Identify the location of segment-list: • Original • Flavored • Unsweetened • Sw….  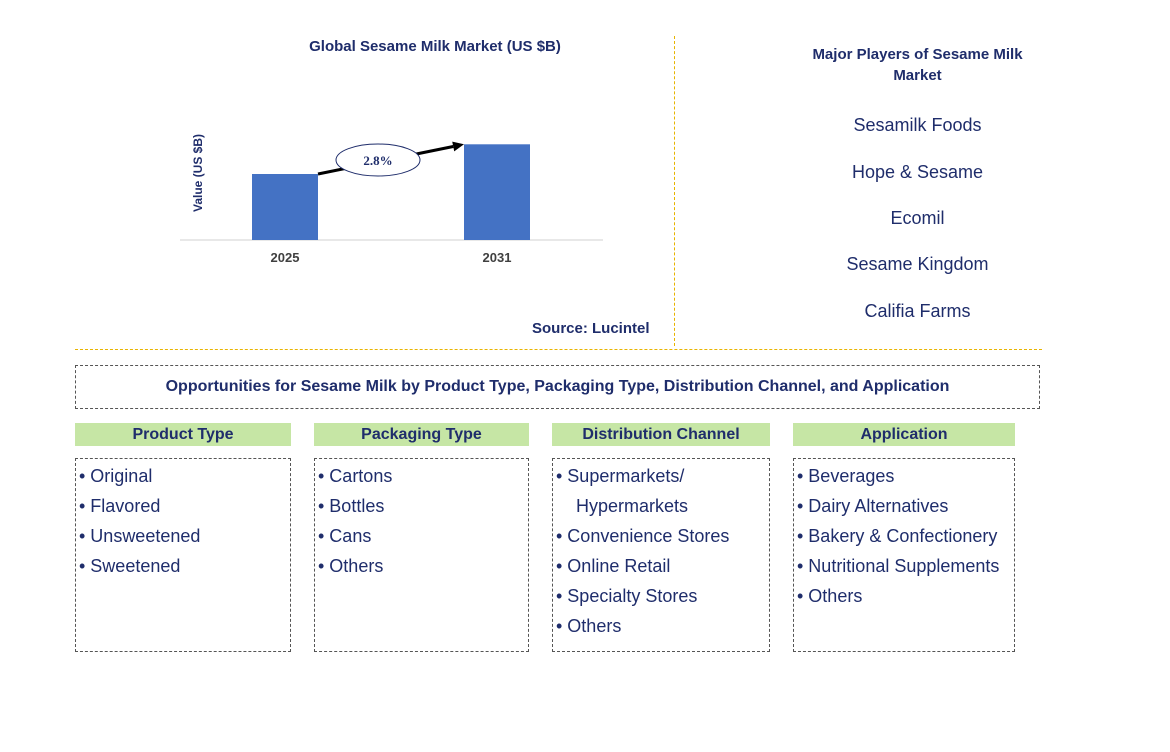
(183, 555).